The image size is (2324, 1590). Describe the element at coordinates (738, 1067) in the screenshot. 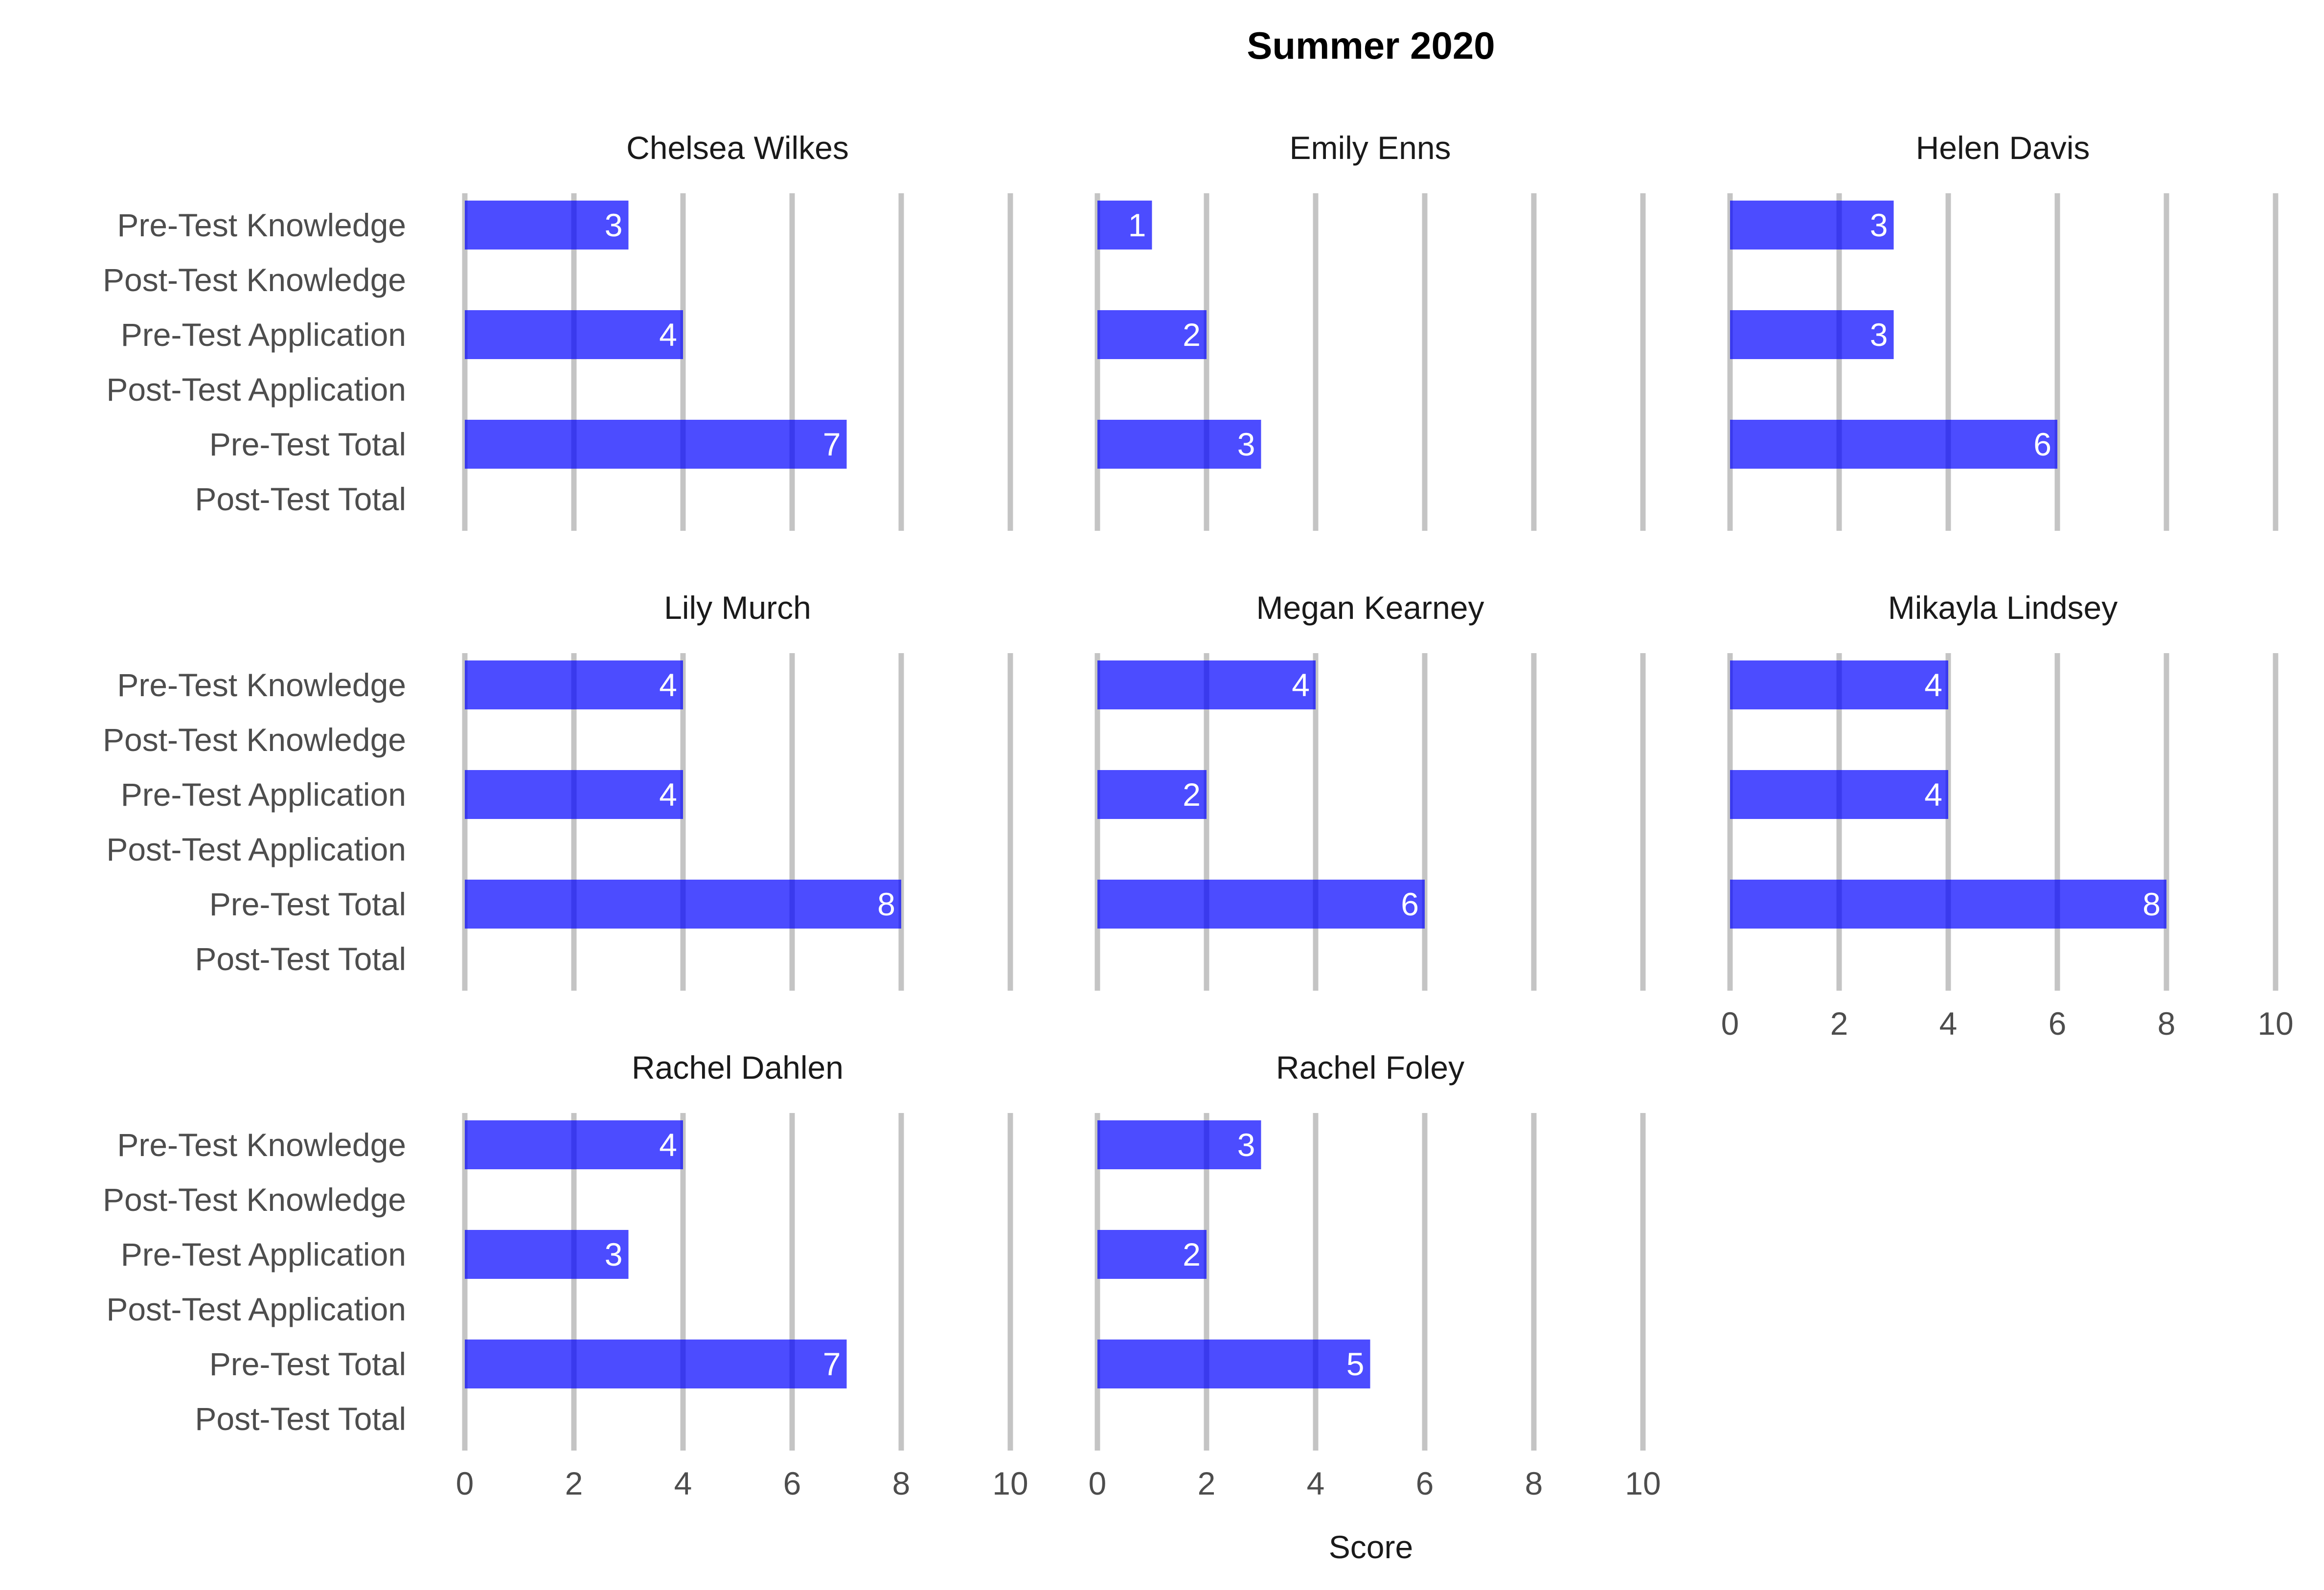

I see `panel-title: Rachel Dahlen` at that location.